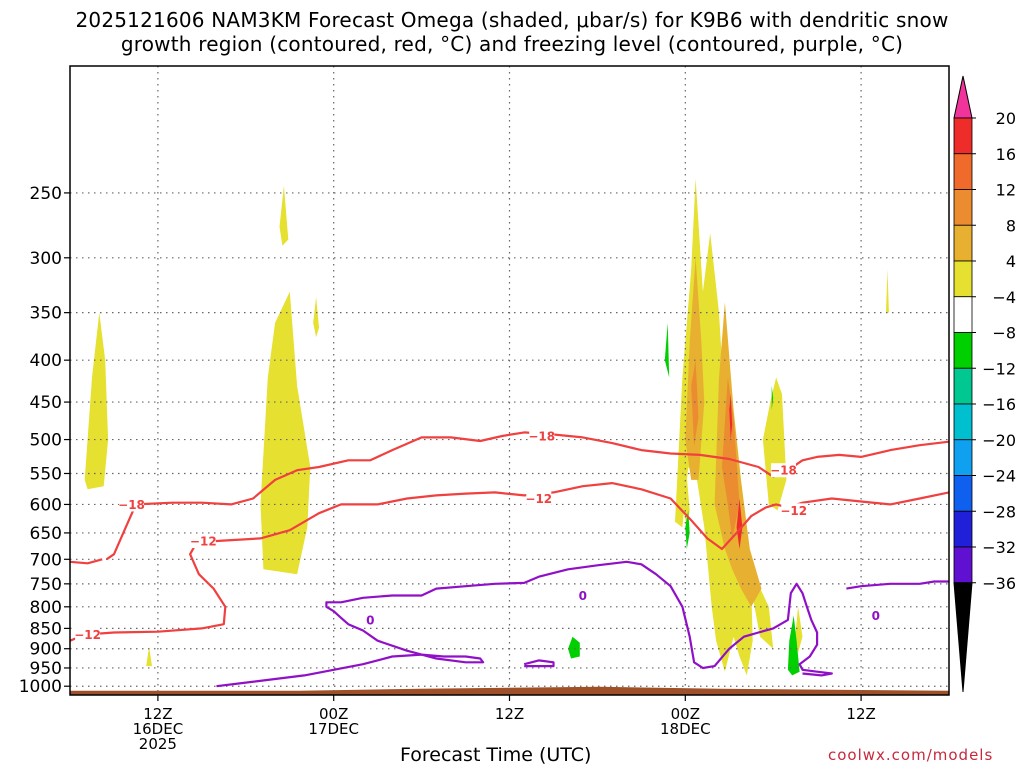 This screenshot has width=1024, height=768. Describe the element at coordinates (46, 474) in the screenshot. I see `y-tick-label-550: 550` at that location.